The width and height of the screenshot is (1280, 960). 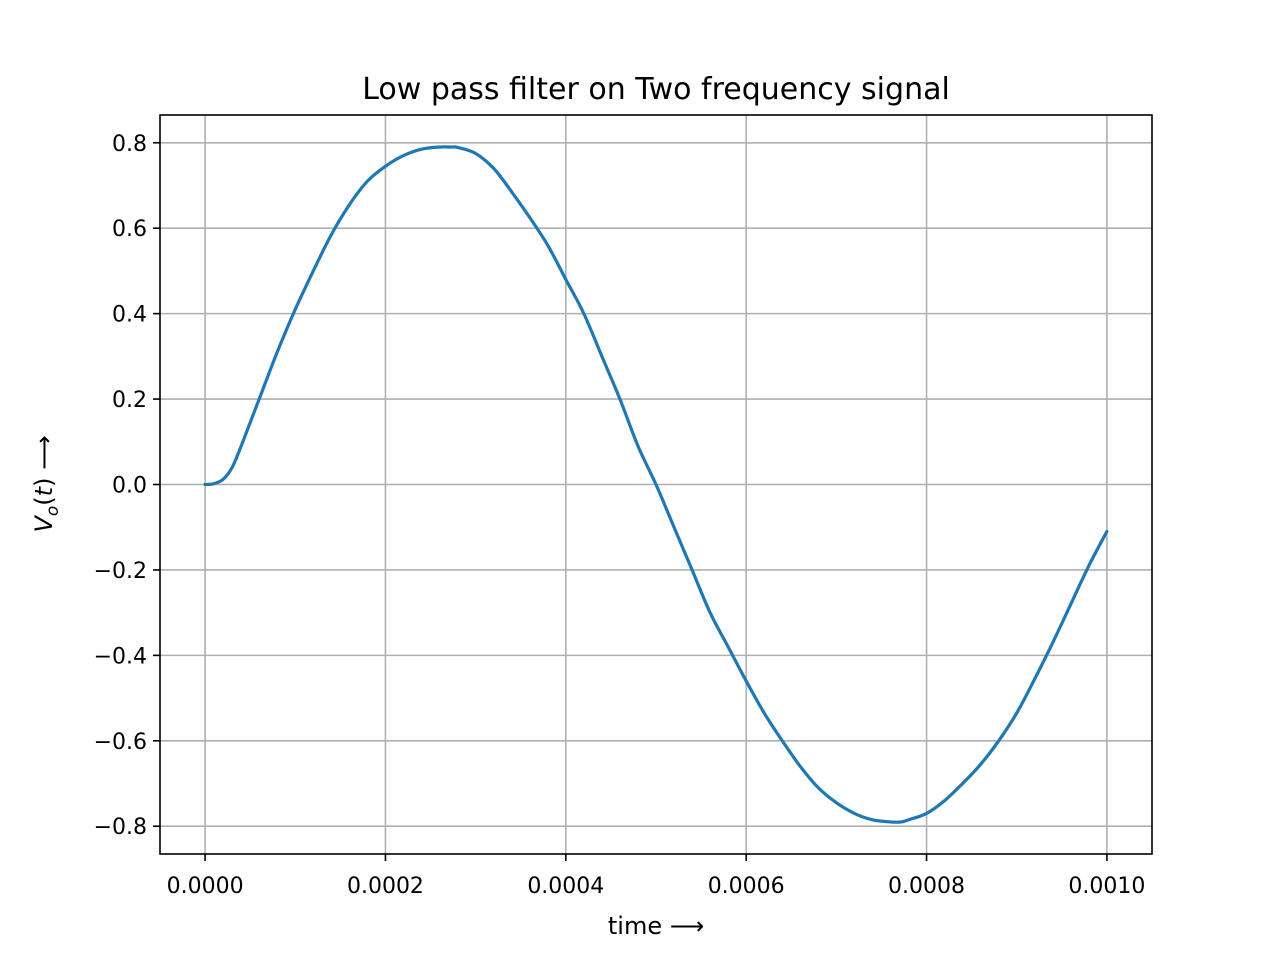 I want to click on y-tick-label: −0.8, so click(x=120, y=827).